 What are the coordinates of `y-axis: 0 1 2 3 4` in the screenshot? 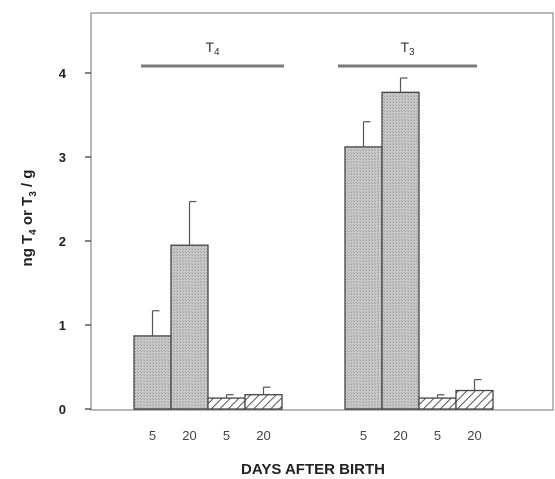 It's located at (75, 241).